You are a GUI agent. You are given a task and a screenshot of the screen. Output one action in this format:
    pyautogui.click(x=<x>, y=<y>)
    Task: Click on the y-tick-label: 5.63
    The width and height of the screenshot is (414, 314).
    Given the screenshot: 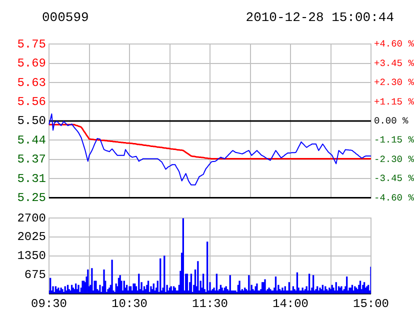 What is the action you would take?
    pyautogui.click(x=31, y=83)
    